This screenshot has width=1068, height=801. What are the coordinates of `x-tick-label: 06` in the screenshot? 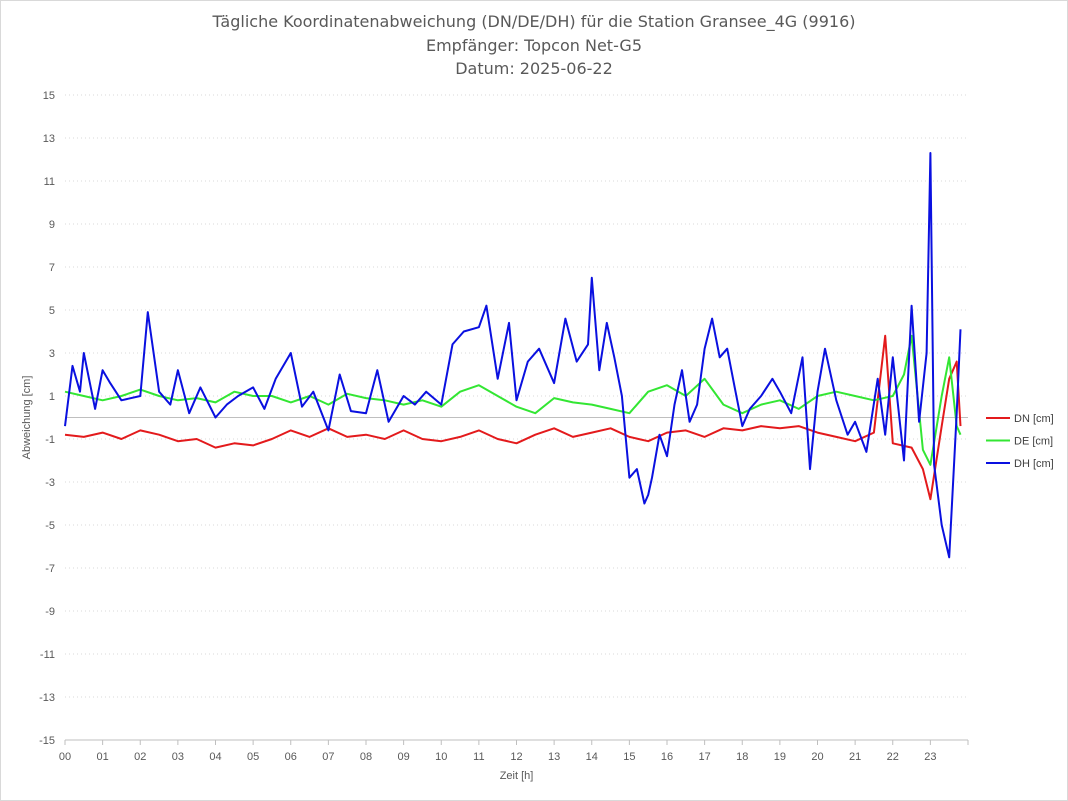 It's located at (291, 757).